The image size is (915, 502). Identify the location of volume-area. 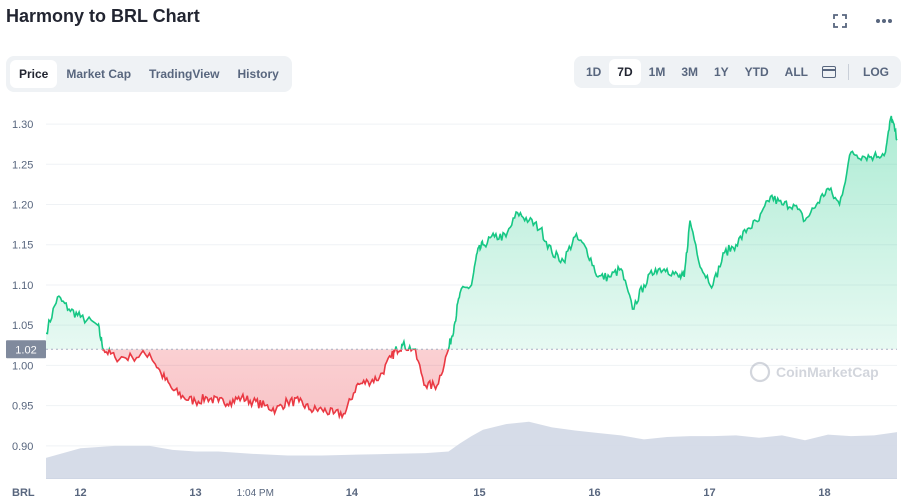
(471, 449).